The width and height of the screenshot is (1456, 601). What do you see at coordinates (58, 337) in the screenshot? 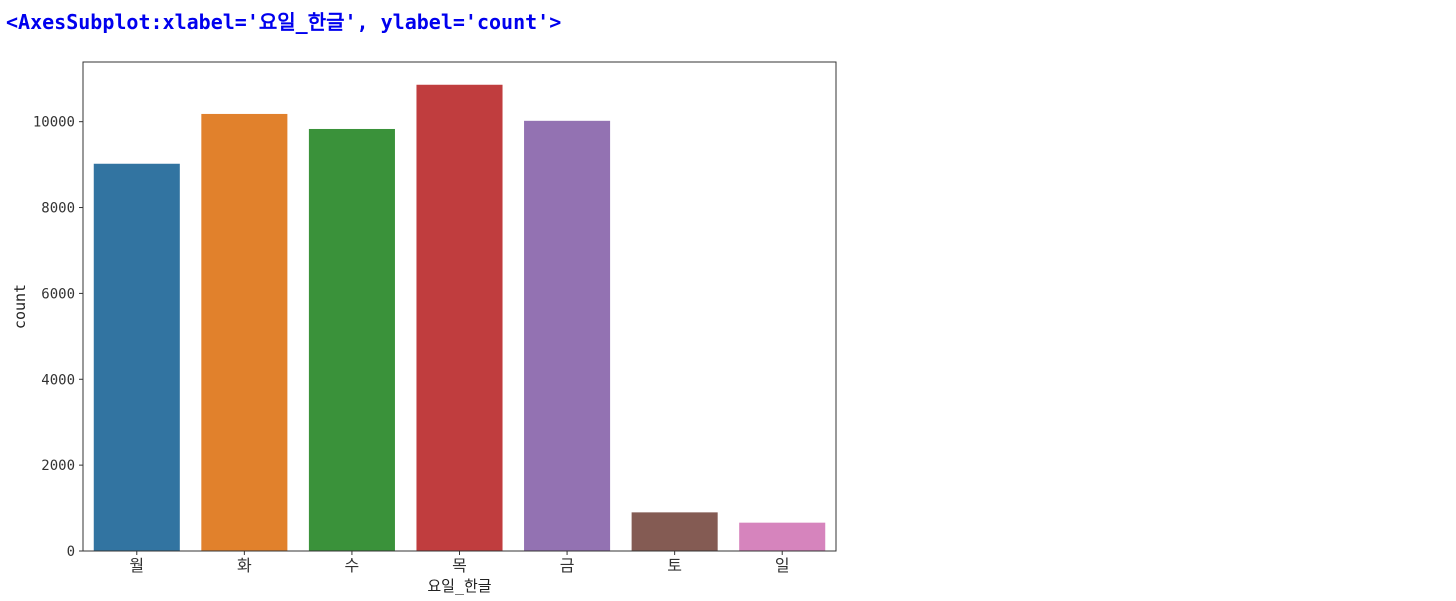
I see `y-ticks-group: 0 2000 4000 6000 8000 10000` at bounding box center [58, 337].